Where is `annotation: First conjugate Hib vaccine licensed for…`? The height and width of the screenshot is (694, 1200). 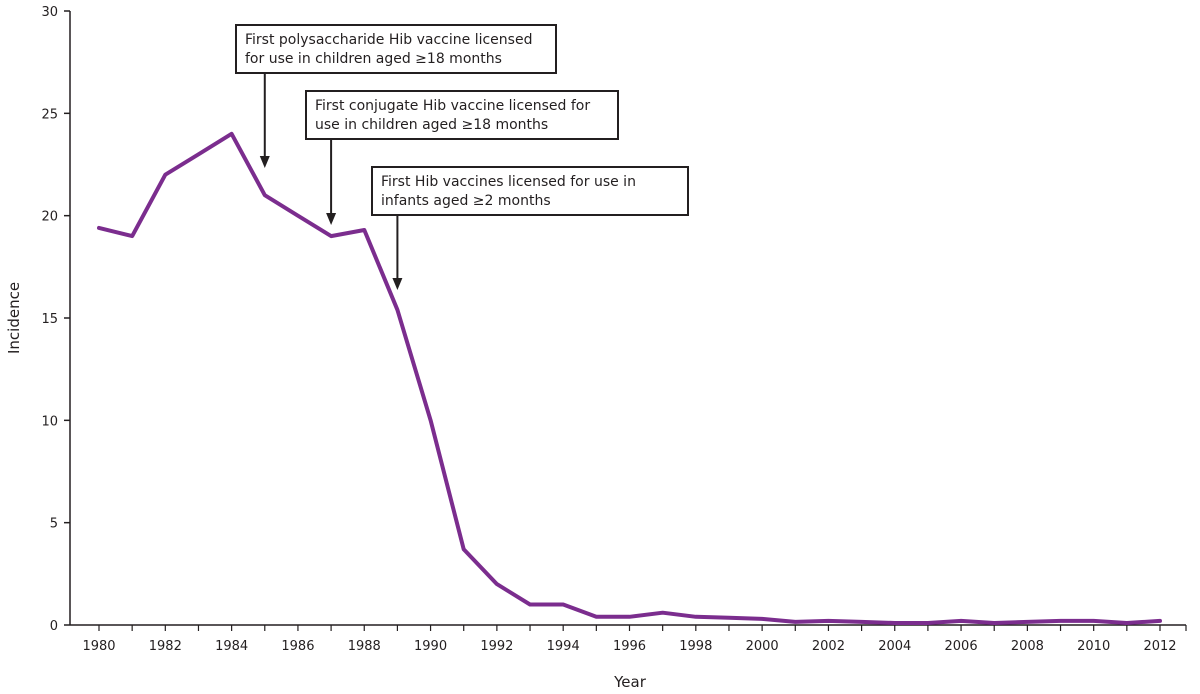 annotation: First conjugate Hib vaccine licensed for… is located at coordinates (462, 157).